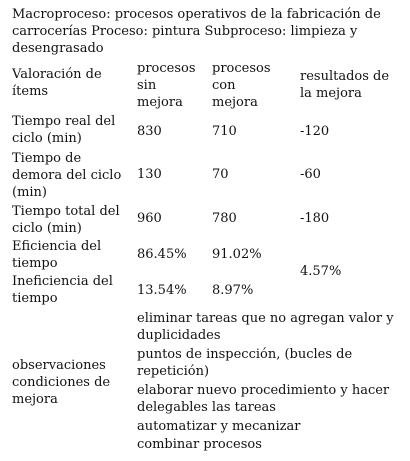  What do you see at coordinates (233, 290) in the screenshot?
I see `cell: 8.97%` at bounding box center [233, 290].